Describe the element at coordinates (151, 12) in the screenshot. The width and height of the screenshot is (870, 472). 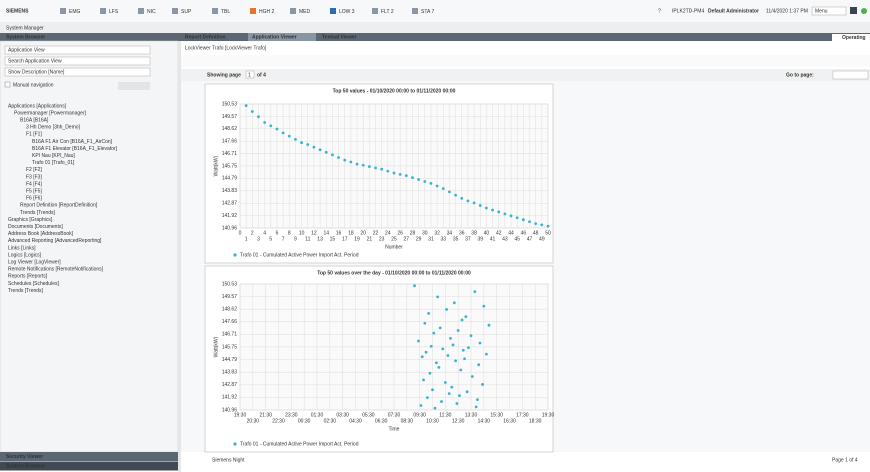
I see `menu-item: NIC` at that location.